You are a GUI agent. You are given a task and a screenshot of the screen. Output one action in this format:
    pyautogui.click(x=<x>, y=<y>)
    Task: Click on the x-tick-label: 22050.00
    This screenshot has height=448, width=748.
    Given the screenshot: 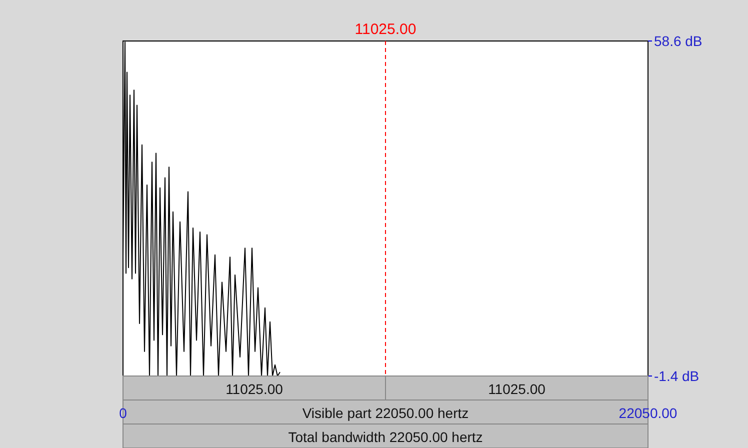 What is the action you would take?
    pyautogui.click(x=648, y=413)
    